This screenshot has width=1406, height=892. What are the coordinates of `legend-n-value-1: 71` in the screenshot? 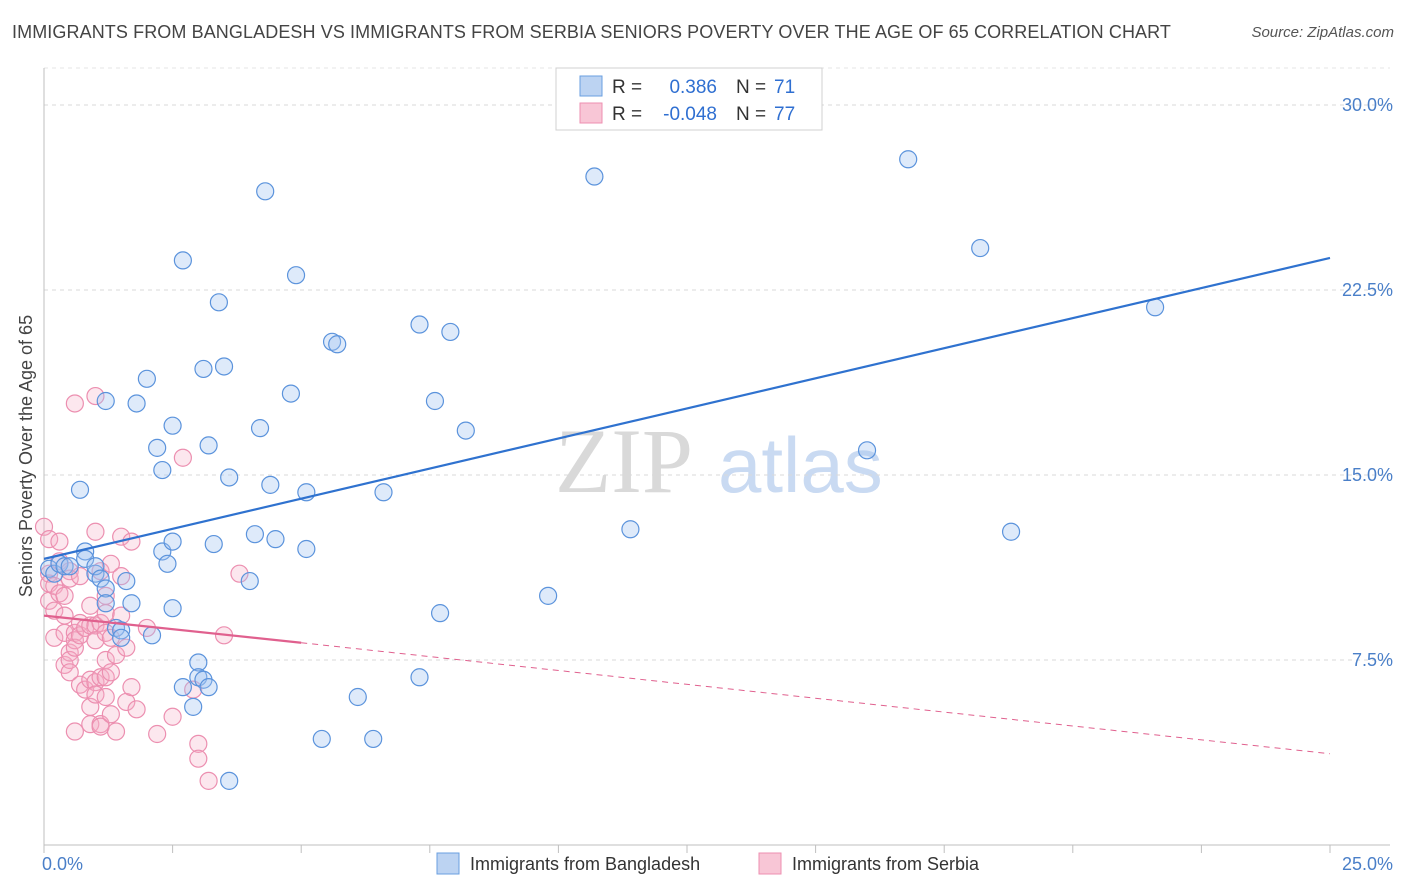 It's located at (784, 87).